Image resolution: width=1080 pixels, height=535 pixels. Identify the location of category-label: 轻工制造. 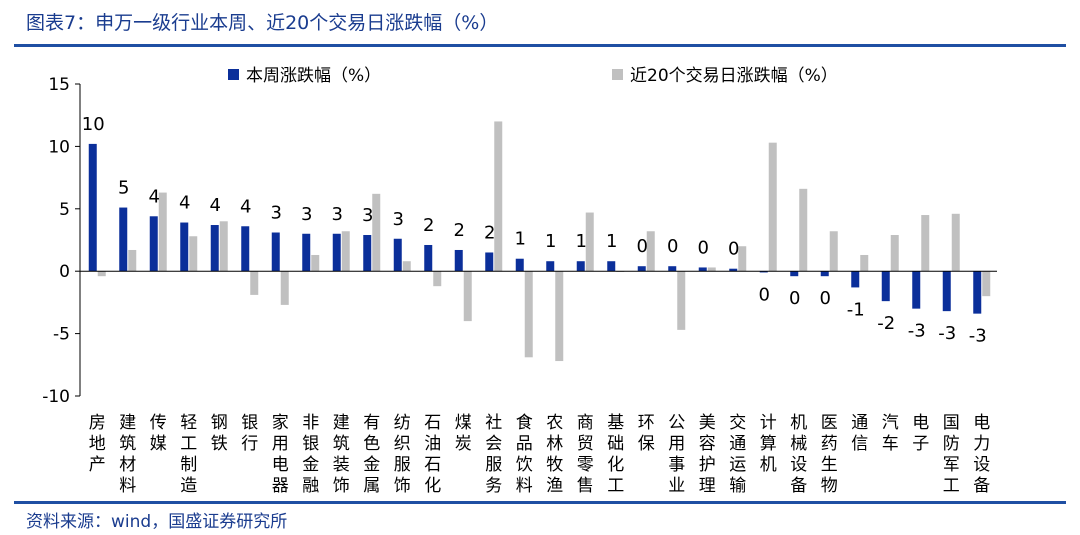
(188, 454).